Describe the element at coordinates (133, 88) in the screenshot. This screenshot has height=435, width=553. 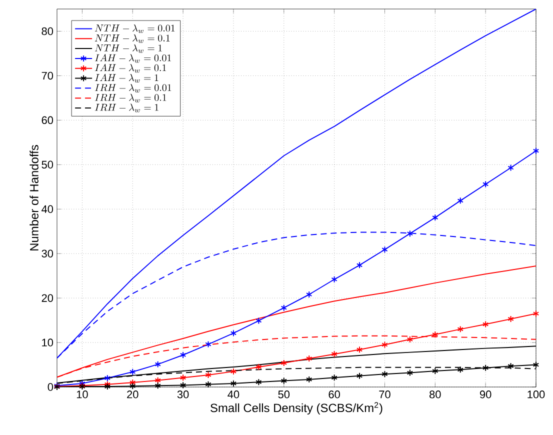
I see `legend-label: $IRH-\lambda_w=0.01$` at that location.